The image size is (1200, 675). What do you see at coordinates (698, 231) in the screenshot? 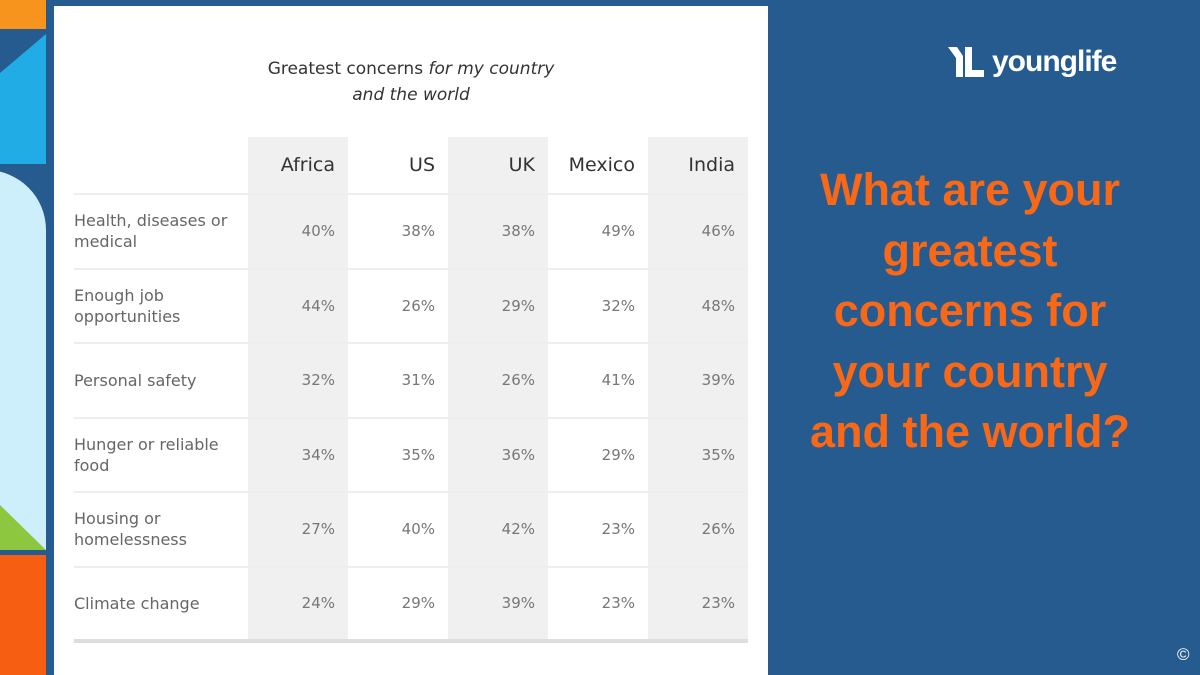
I see `cell-value: 46%` at bounding box center [698, 231].